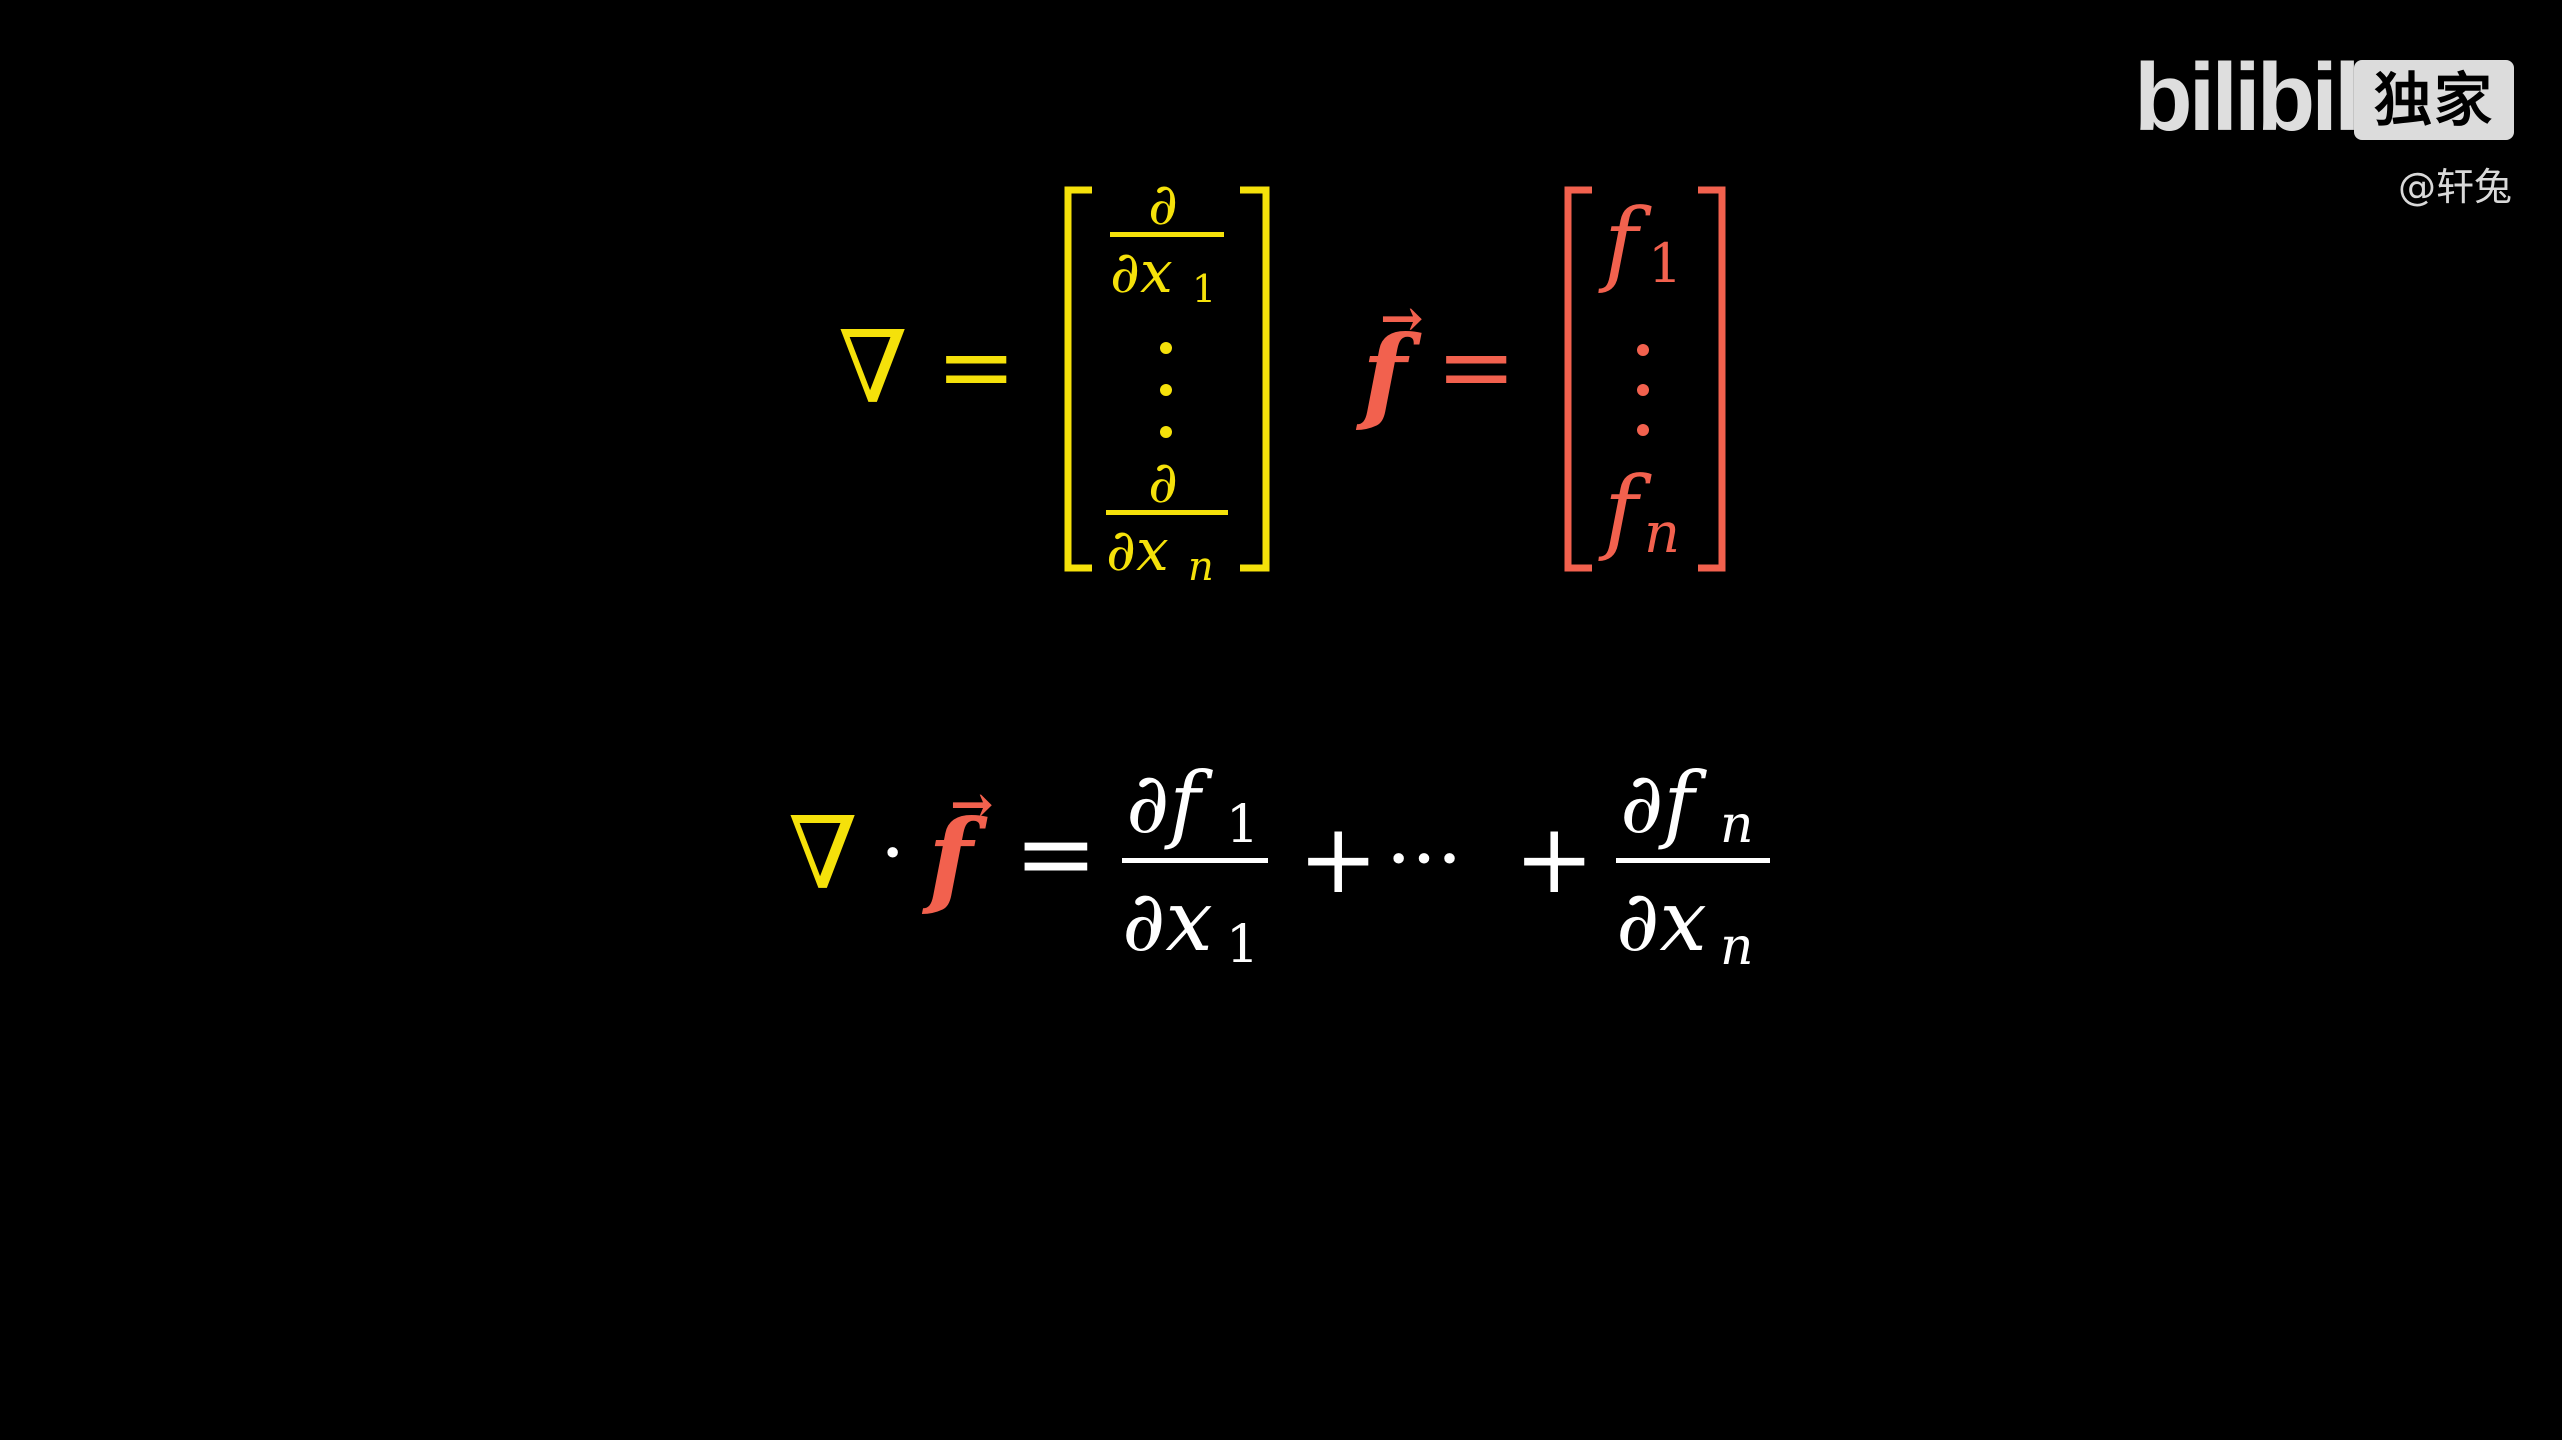 The height and width of the screenshot is (1440, 2562). What do you see at coordinates (1693, 865) in the screenshot?
I see `last-partial-fraction: ∂f n ∂x n` at bounding box center [1693, 865].